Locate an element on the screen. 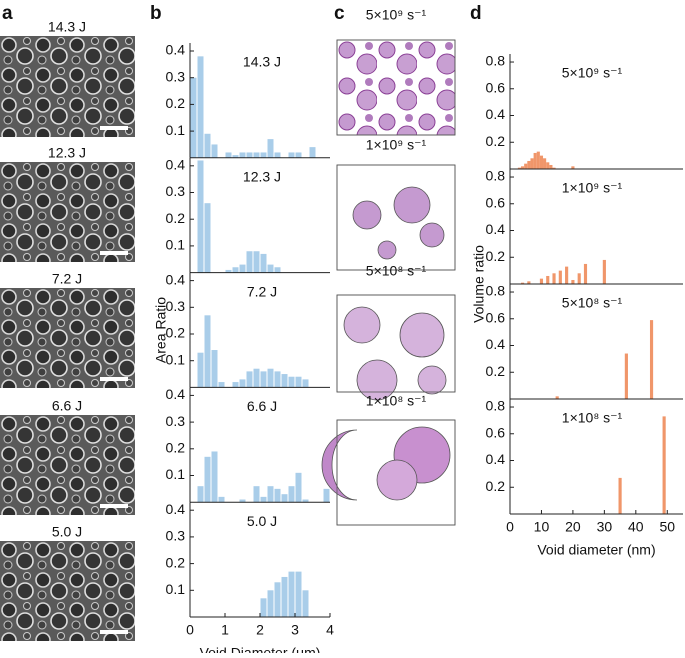  panel-label: d is located at coordinates (476, 13).